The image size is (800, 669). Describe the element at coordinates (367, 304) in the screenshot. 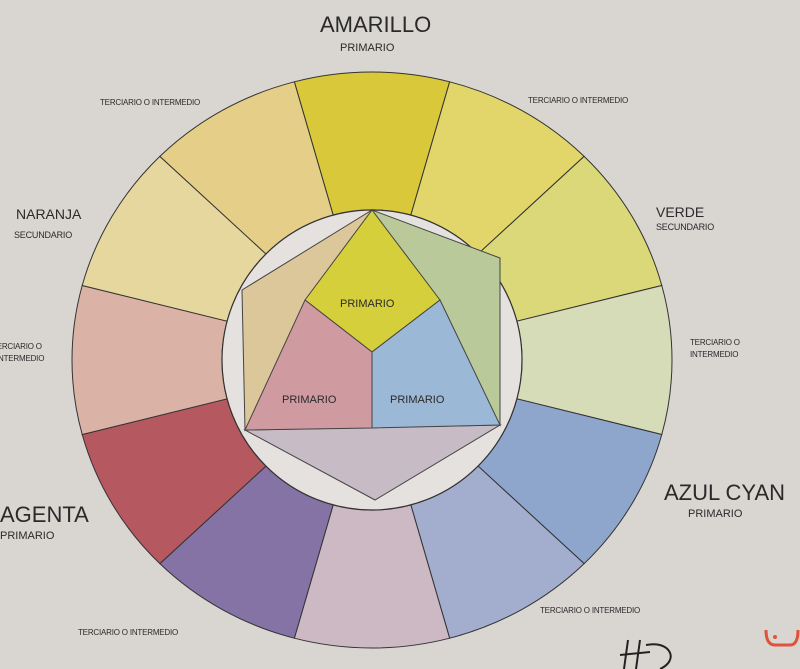

I see `label-inner-yellow: PRIMARIO` at that location.